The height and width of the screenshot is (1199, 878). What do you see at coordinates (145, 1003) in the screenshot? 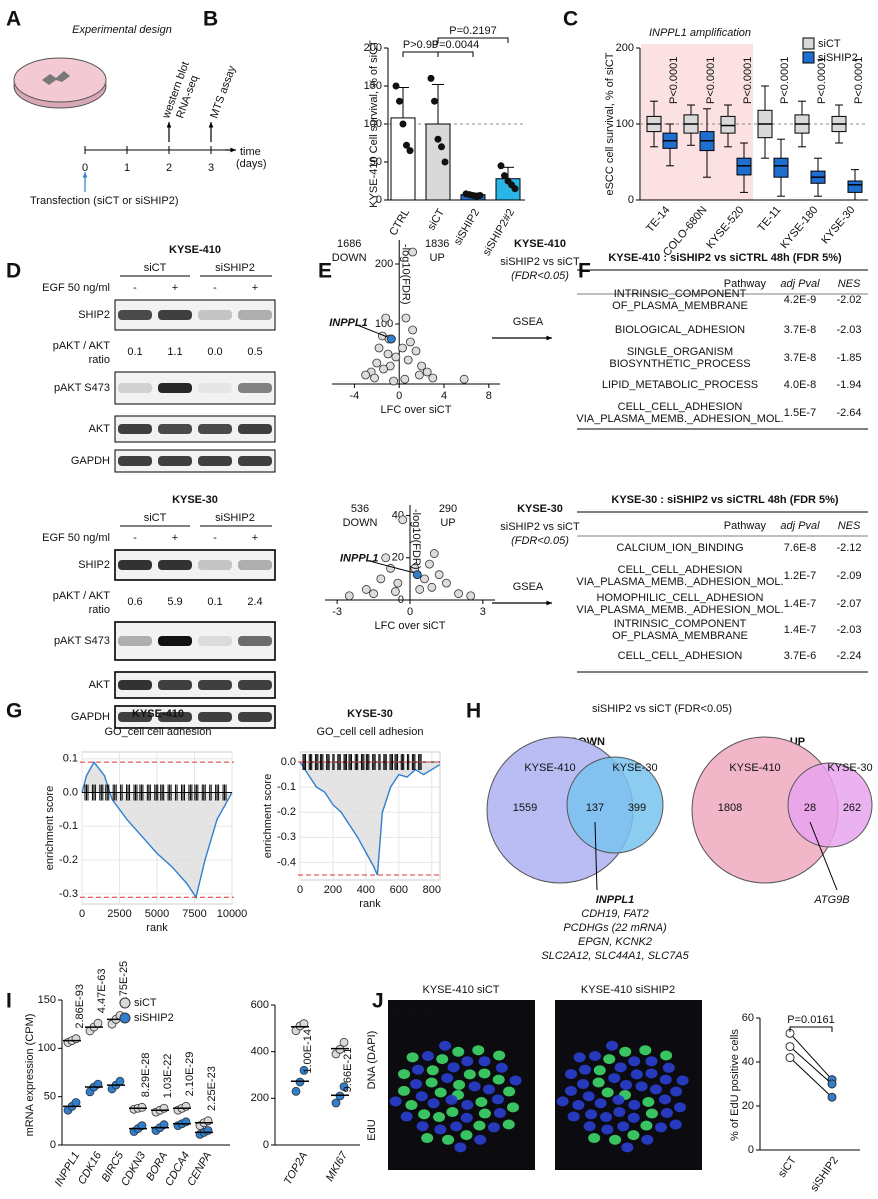
I see `legend-label: siCT` at bounding box center [145, 1003].